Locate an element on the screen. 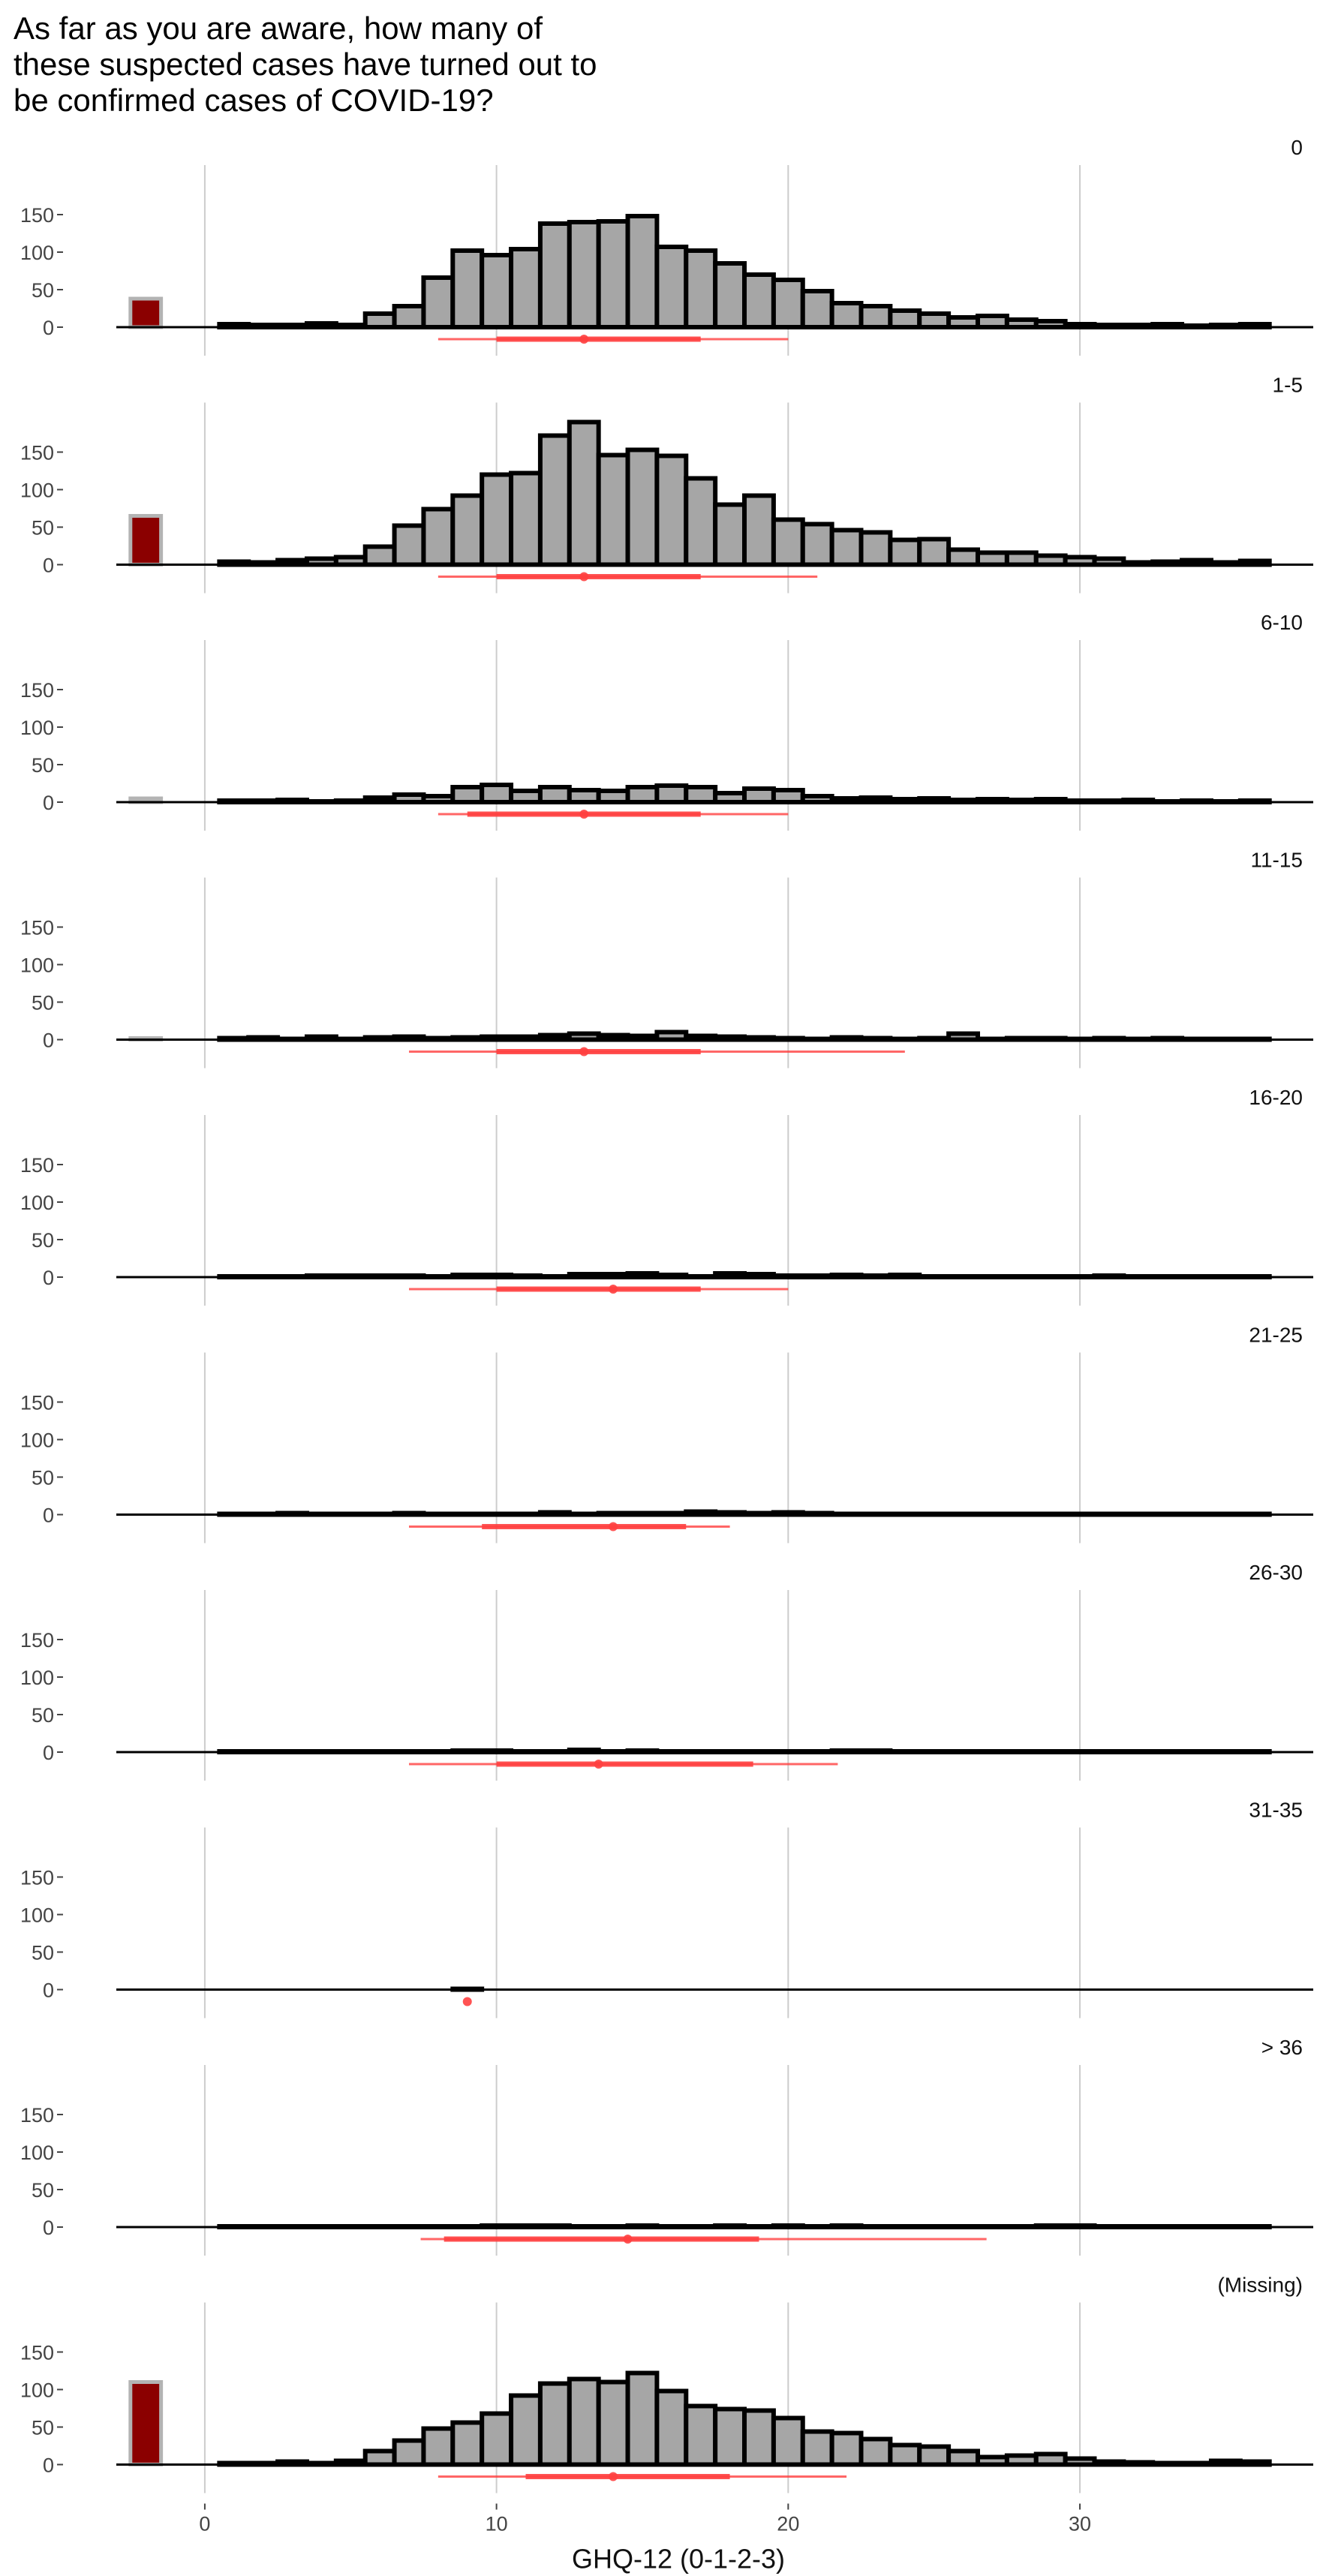 The image size is (1329, 2576). panel-3: 11-15 0 50 100 150 is located at coordinates (666, 959).